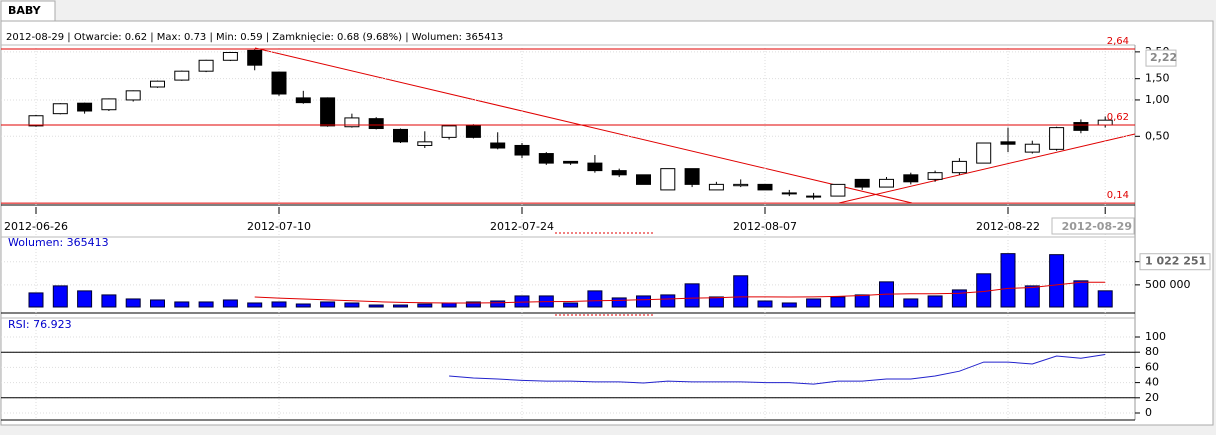  What do you see at coordinates (1152, 382) in the screenshot?
I see `y-tick-label: 40` at bounding box center [1152, 382].